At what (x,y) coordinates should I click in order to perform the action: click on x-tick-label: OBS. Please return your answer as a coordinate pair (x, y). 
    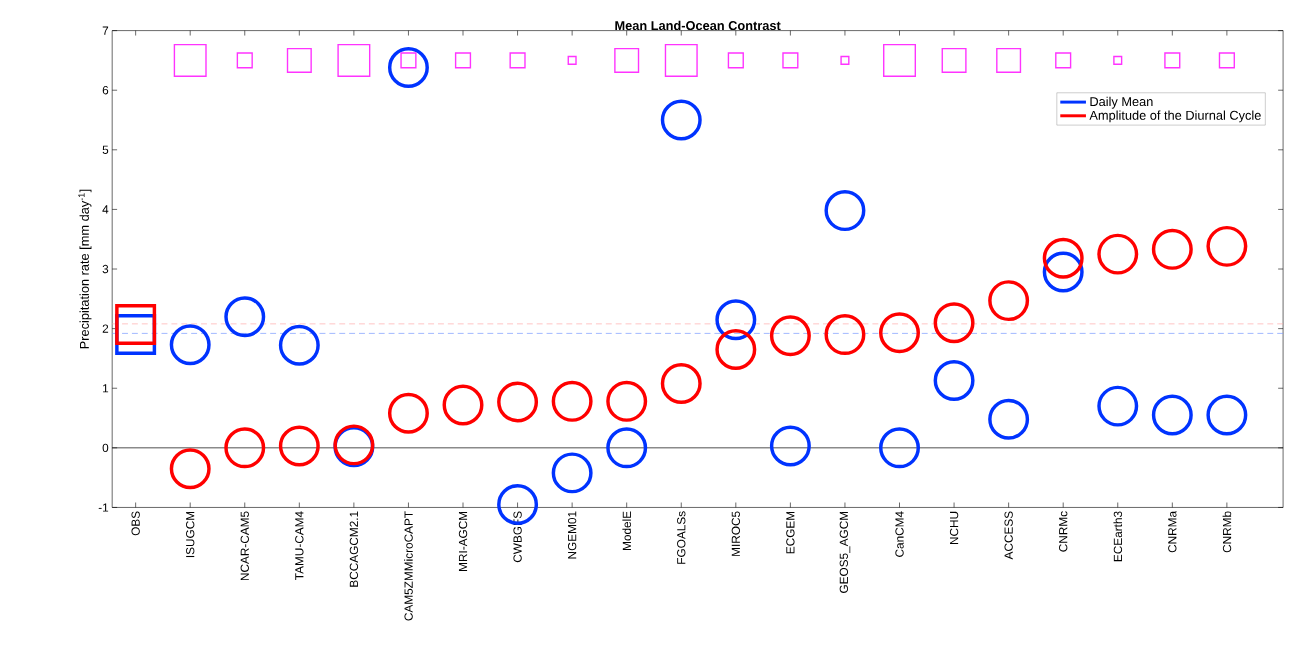
    Looking at the image, I should click on (135, 523).